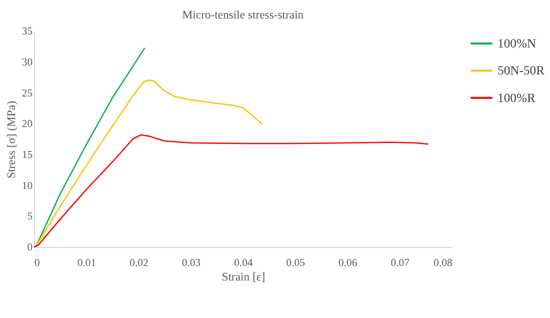 The height and width of the screenshot is (318, 550). I want to click on chart-title: Micro-tensile stress-strain, so click(243, 15).